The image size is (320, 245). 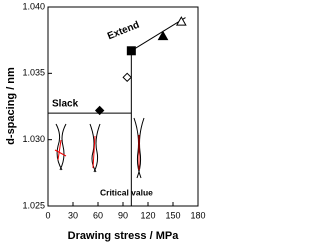 I want to click on y-tick-label: 1.025, so click(x=33, y=205).